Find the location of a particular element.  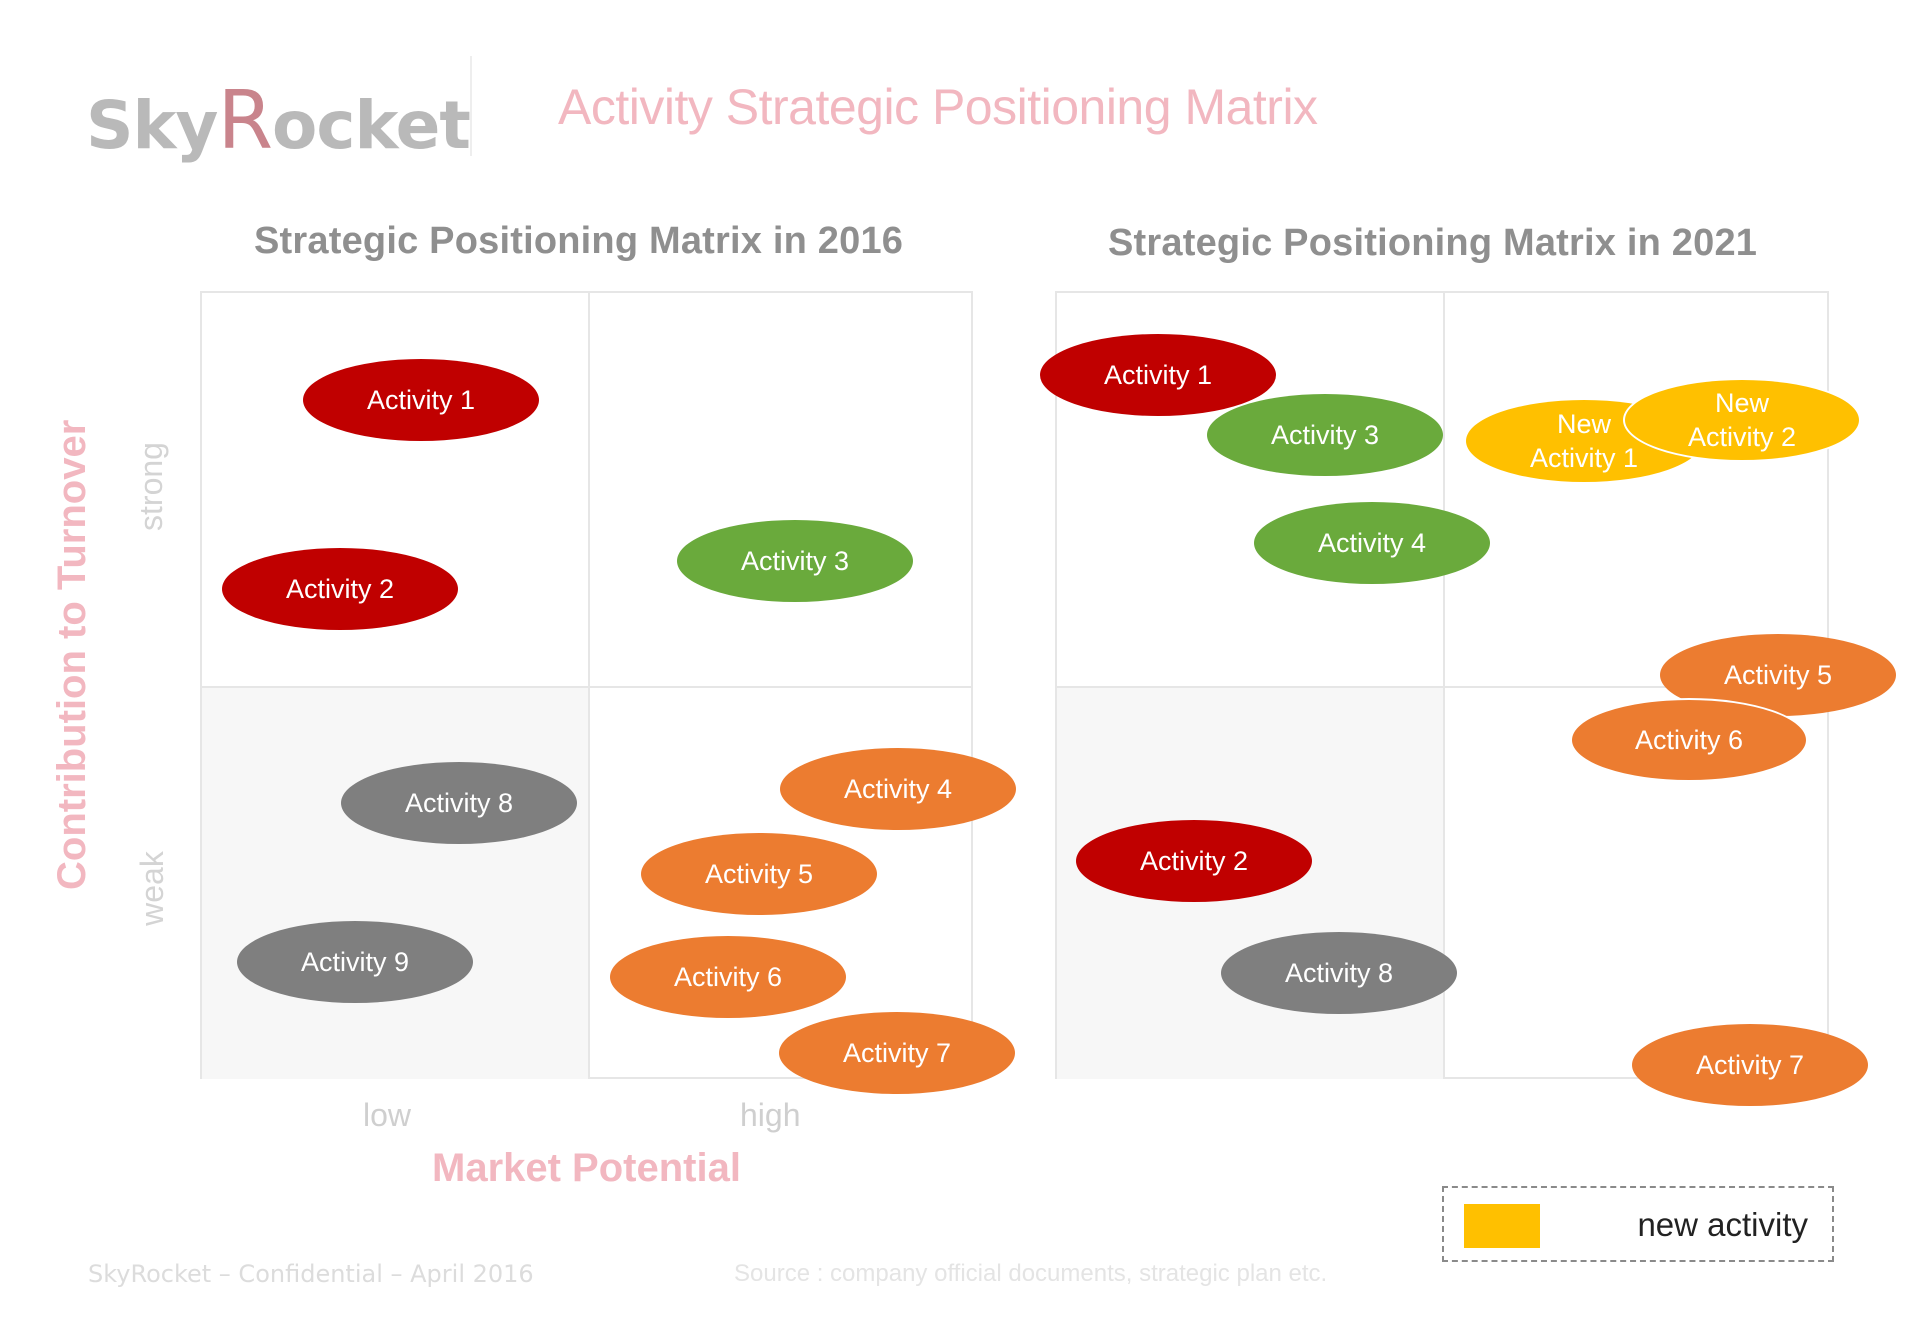

matrix-title-2016: Strategic Positioning Matrix in 2016 is located at coordinates (579, 241).